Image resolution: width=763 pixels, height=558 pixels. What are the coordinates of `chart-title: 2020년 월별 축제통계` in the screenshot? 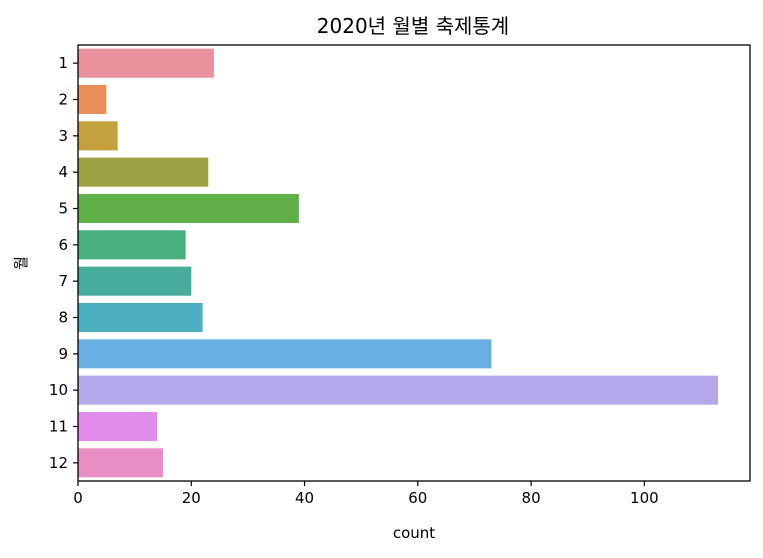 It's located at (413, 26).